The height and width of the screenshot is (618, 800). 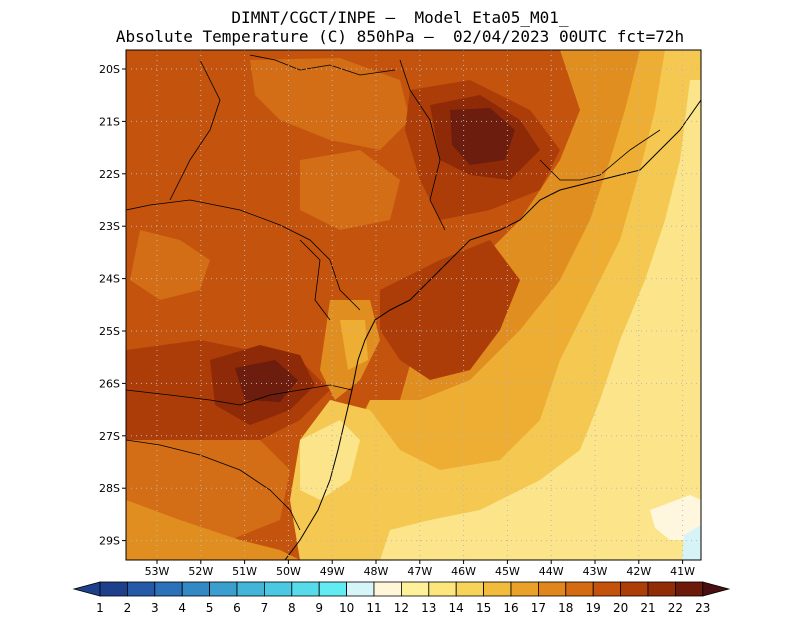 I want to click on latitude-axis: 20S 21S 22S 23S 24S 25S 26S 27S 28S 29S, so click(x=112, y=305).